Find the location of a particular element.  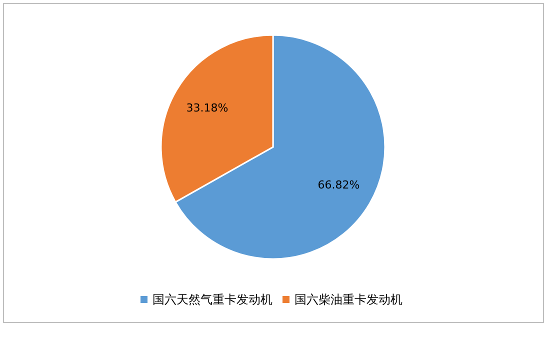

data-label: 66.82% is located at coordinates (339, 185).